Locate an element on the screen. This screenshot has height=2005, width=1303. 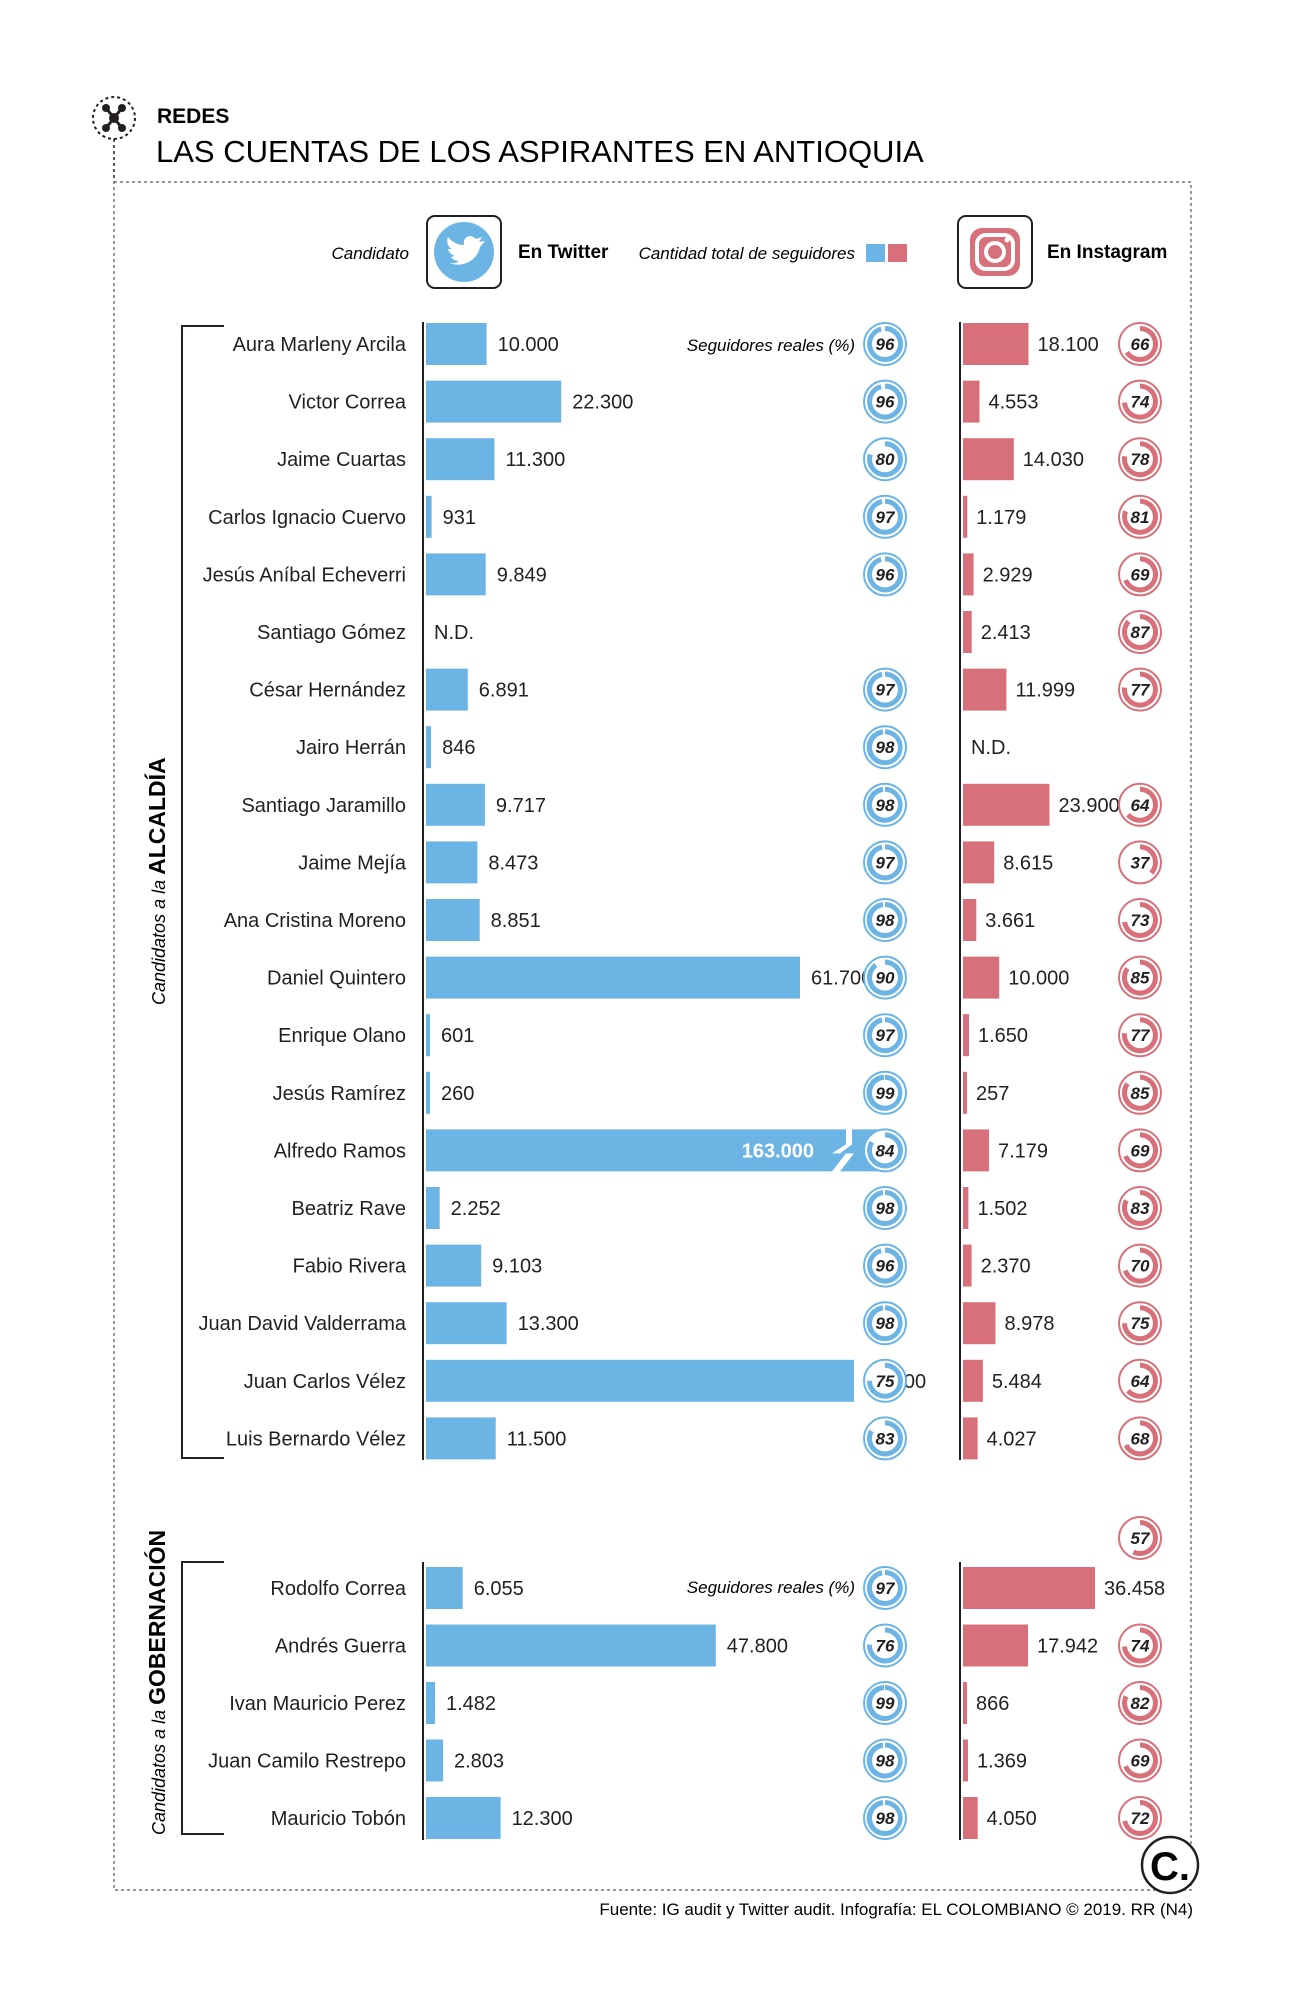
instagram-real-pct-value: 72 is located at coordinates (1140, 1818).